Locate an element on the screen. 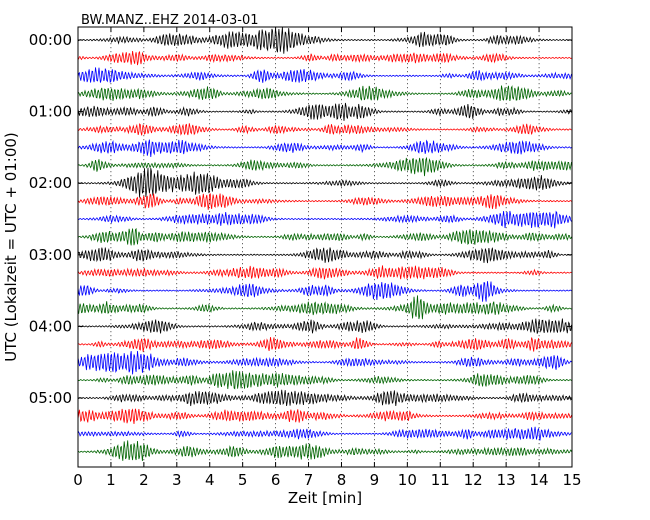 The image size is (650, 520). y-tick-label: 03:00 is located at coordinates (50, 255).